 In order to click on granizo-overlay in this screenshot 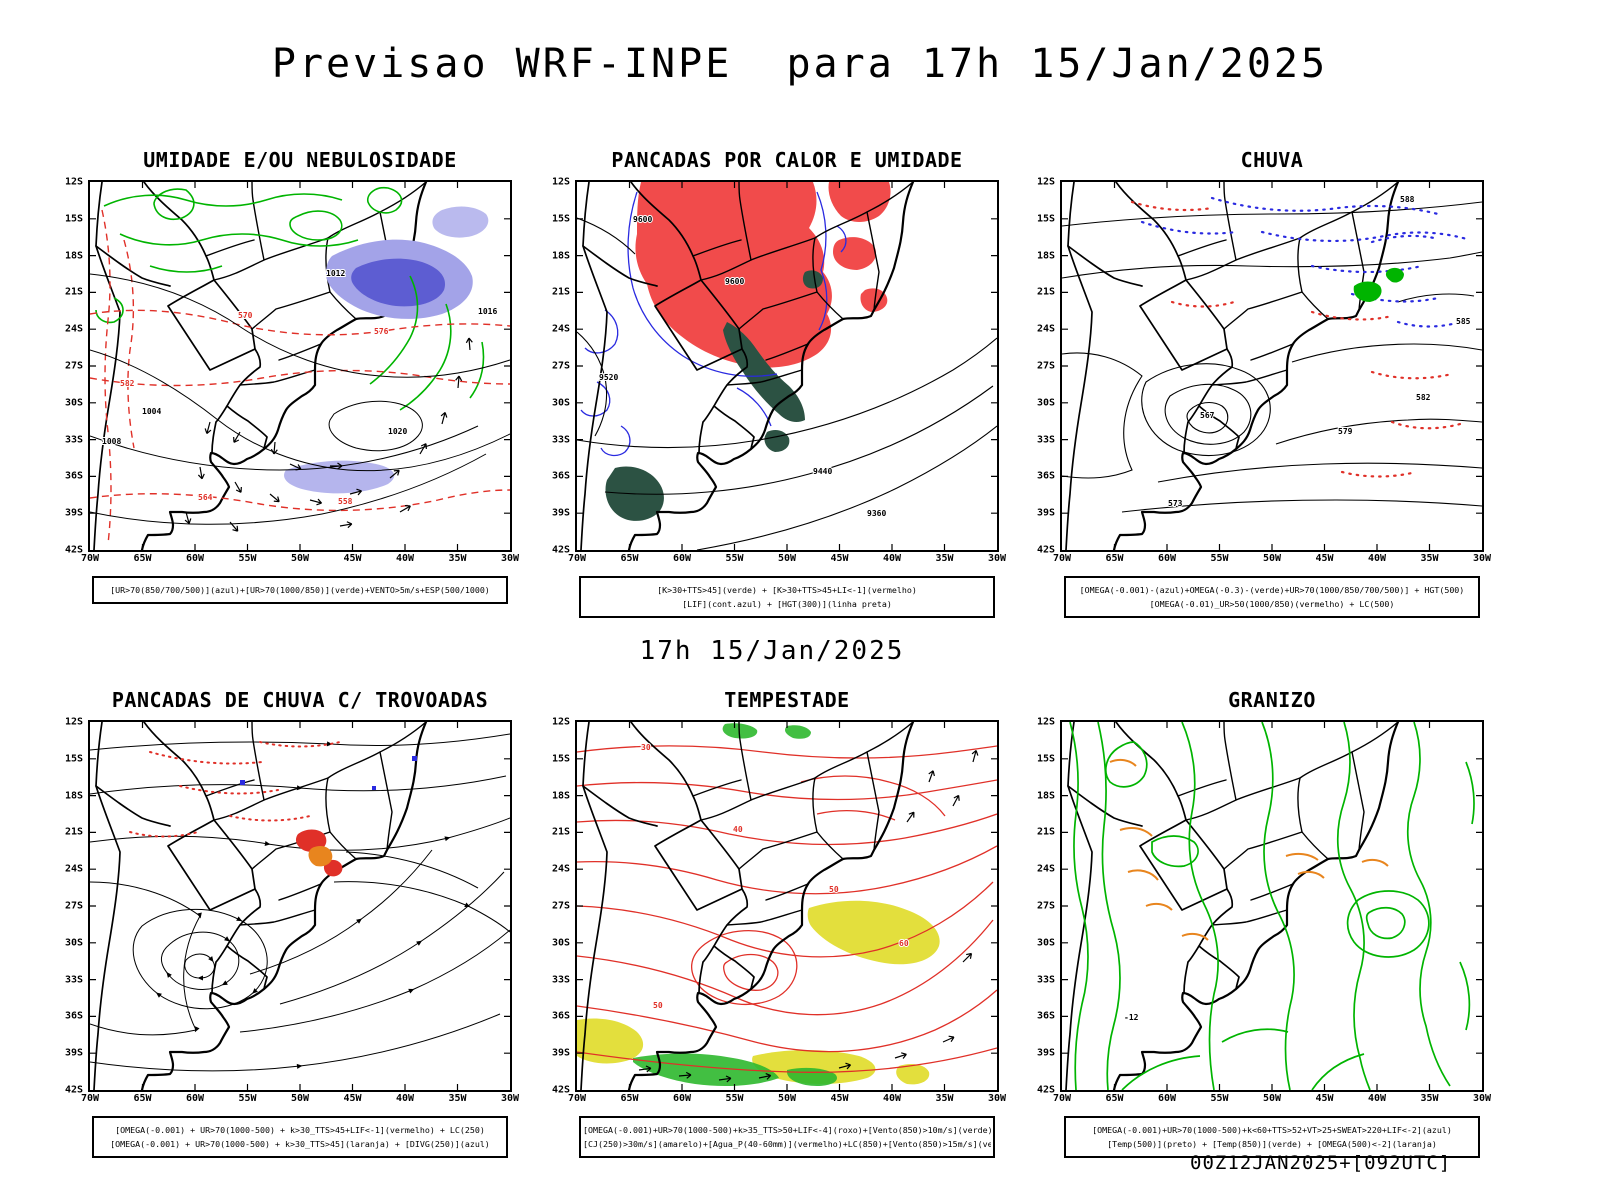, I will do `click(1272, 906)`.